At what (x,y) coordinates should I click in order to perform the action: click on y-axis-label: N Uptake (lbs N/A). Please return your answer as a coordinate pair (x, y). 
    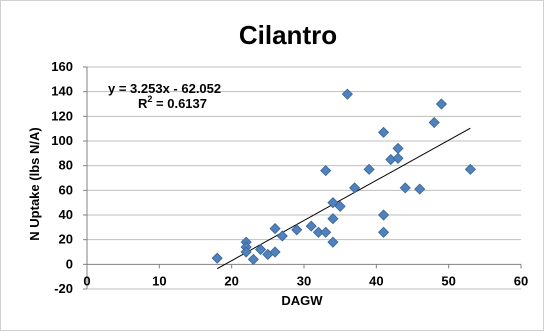
    Looking at the image, I should click on (34, 183).